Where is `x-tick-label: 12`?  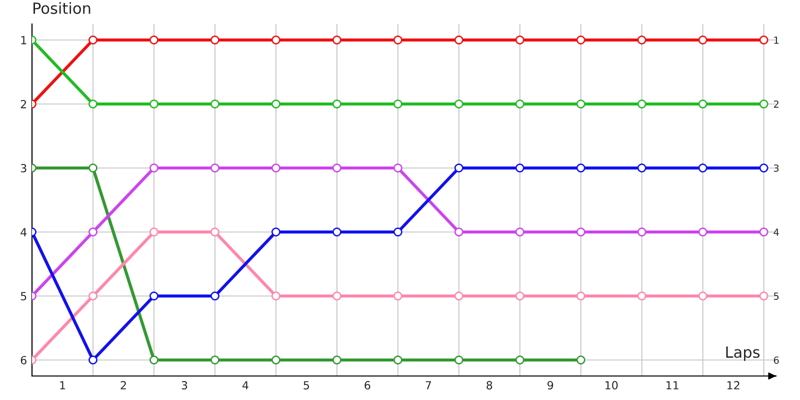
x-tick-label: 12 is located at coordinates (733, 385).